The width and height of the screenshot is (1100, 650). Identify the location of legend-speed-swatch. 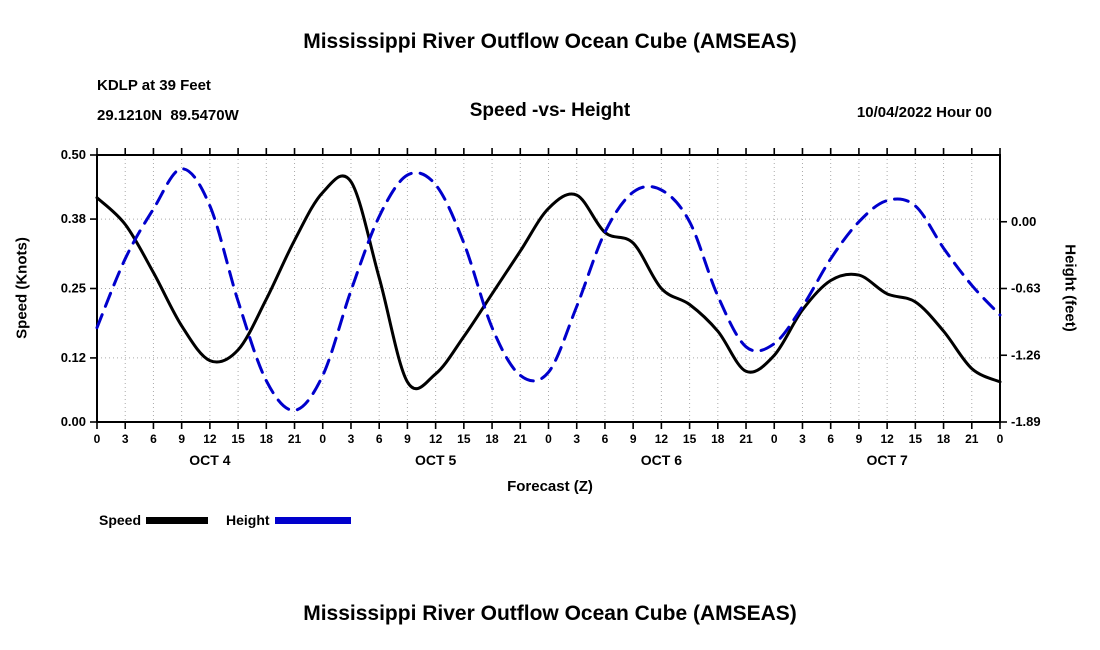
(177, 520).